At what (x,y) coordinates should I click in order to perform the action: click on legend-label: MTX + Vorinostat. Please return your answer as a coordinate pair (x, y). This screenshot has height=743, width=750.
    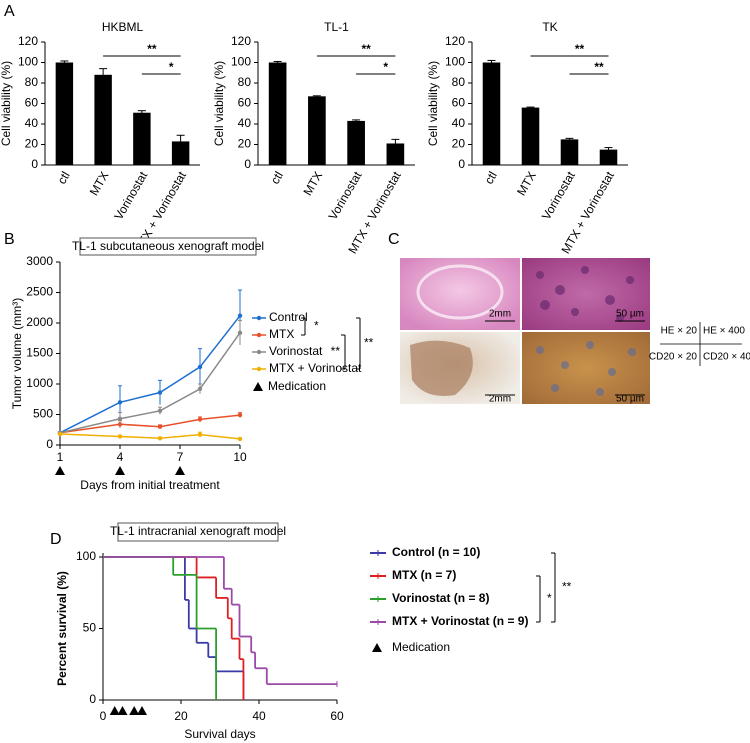
    Looking at the image, I should click on (315, 368).